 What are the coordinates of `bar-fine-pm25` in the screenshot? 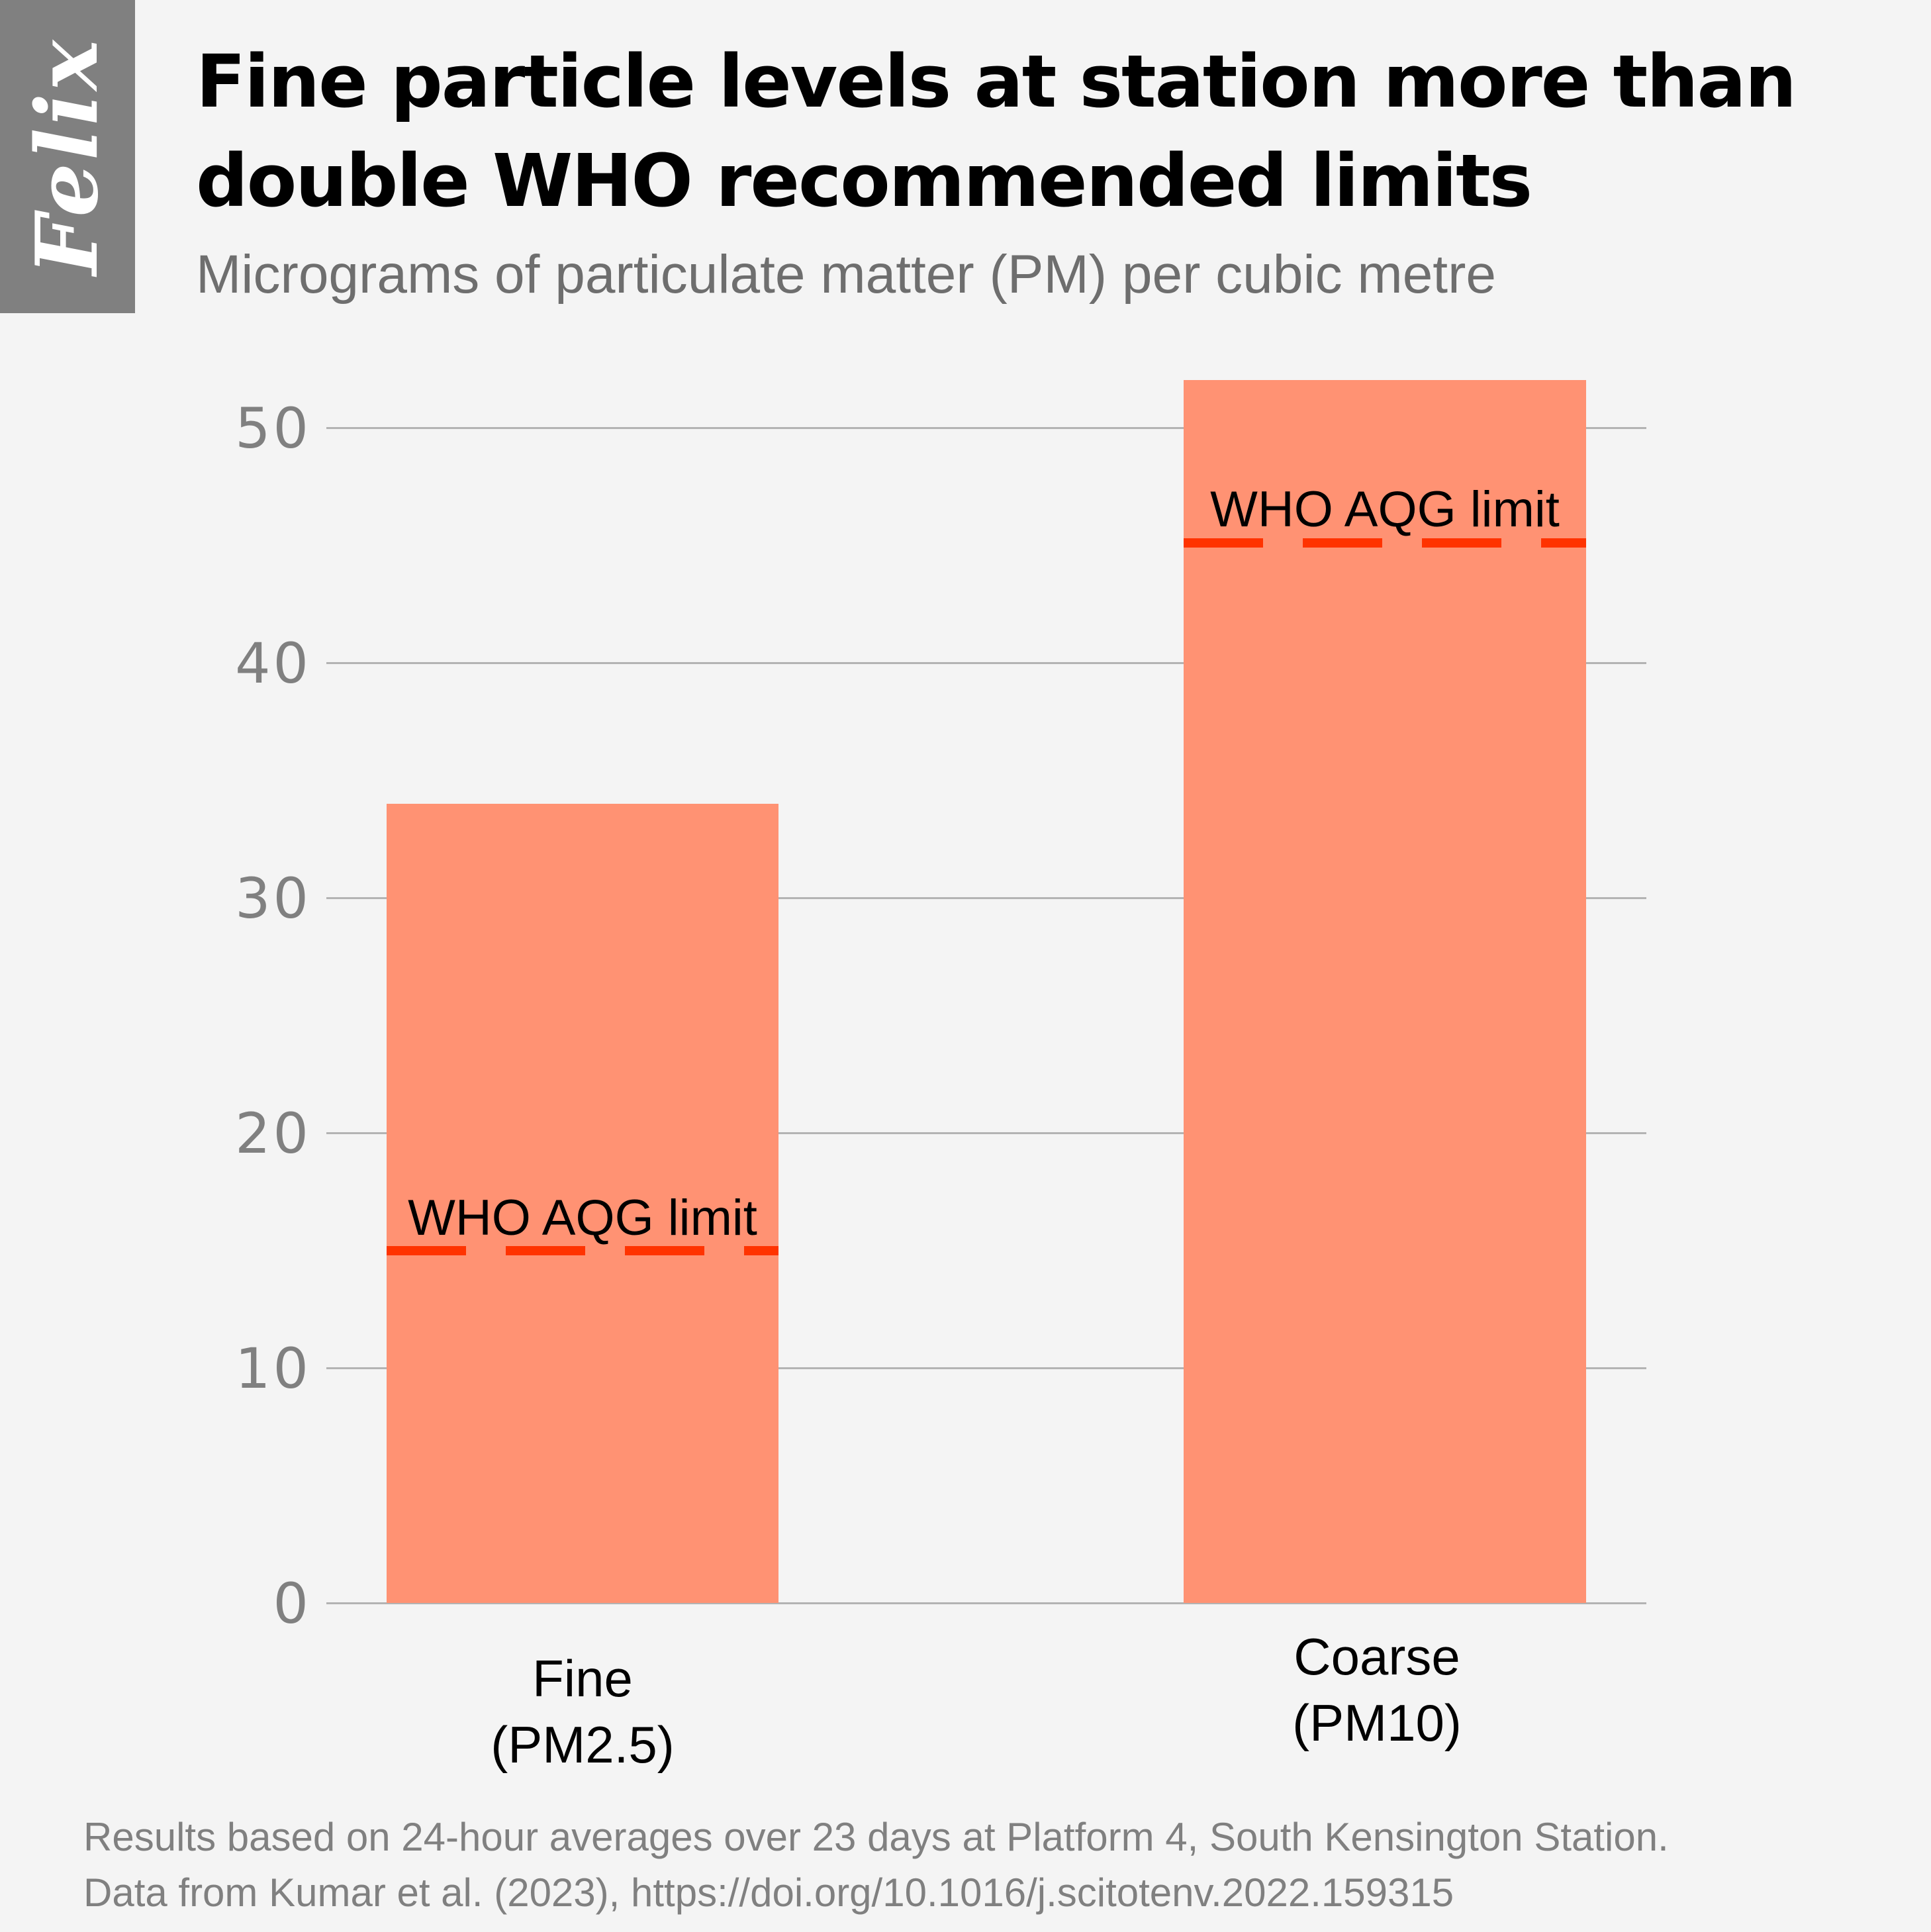 It's located at (582, 1203).